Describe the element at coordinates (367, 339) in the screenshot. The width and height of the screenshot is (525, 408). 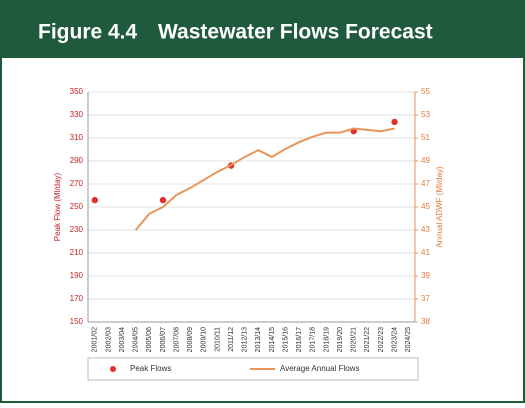
I see `x-tick-label: 2021/22` at that location.